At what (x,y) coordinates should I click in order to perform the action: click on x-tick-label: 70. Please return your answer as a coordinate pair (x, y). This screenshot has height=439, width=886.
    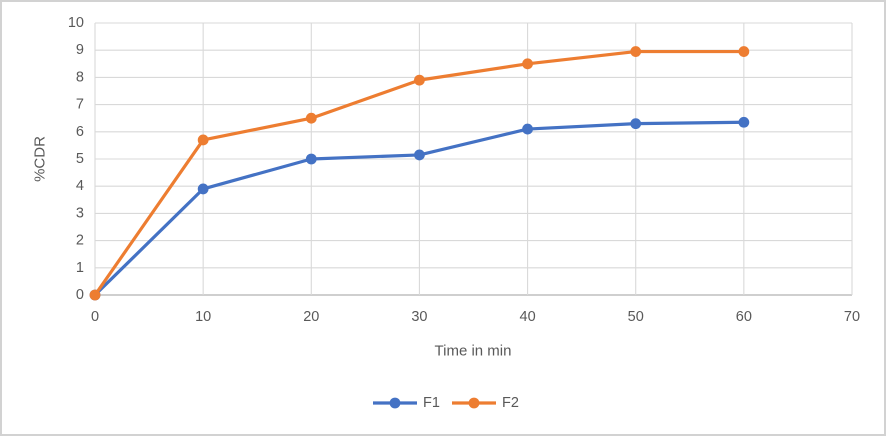
    Looking at the image, I should click on (852, 317).